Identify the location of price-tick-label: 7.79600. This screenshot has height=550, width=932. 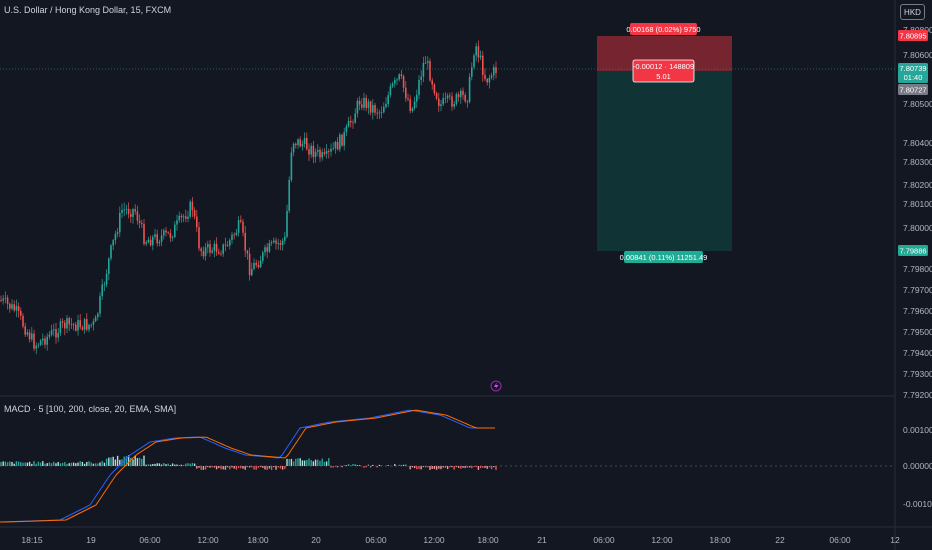
(917, 311).